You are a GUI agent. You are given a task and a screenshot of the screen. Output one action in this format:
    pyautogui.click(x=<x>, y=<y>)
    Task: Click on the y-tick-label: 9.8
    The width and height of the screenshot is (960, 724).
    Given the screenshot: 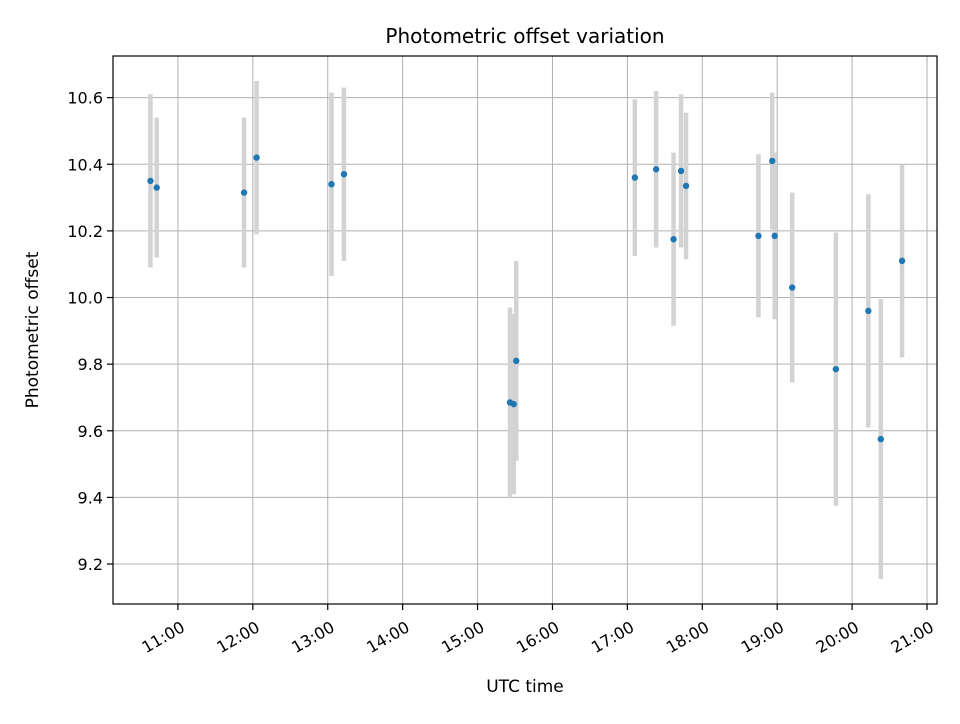 What is the action you would take?
    pyautogui.click(x=90, y=364)
    